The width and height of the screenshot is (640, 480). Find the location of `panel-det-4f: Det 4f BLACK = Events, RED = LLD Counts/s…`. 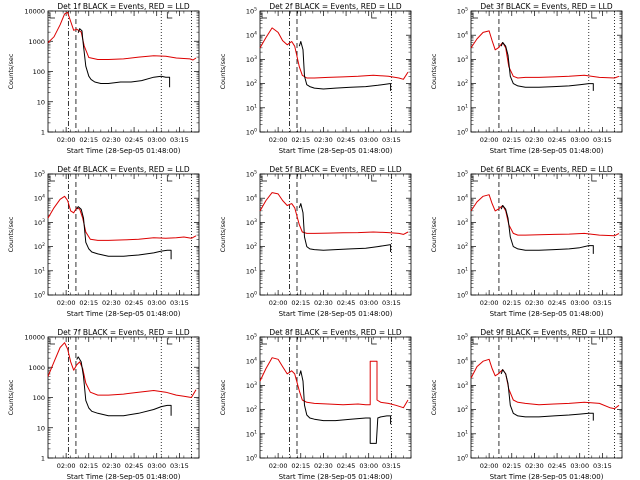

panel-det-4f: Det 4f BLACK = Events, RED = LLD Counts/s… is located at coordinates (103, 241).